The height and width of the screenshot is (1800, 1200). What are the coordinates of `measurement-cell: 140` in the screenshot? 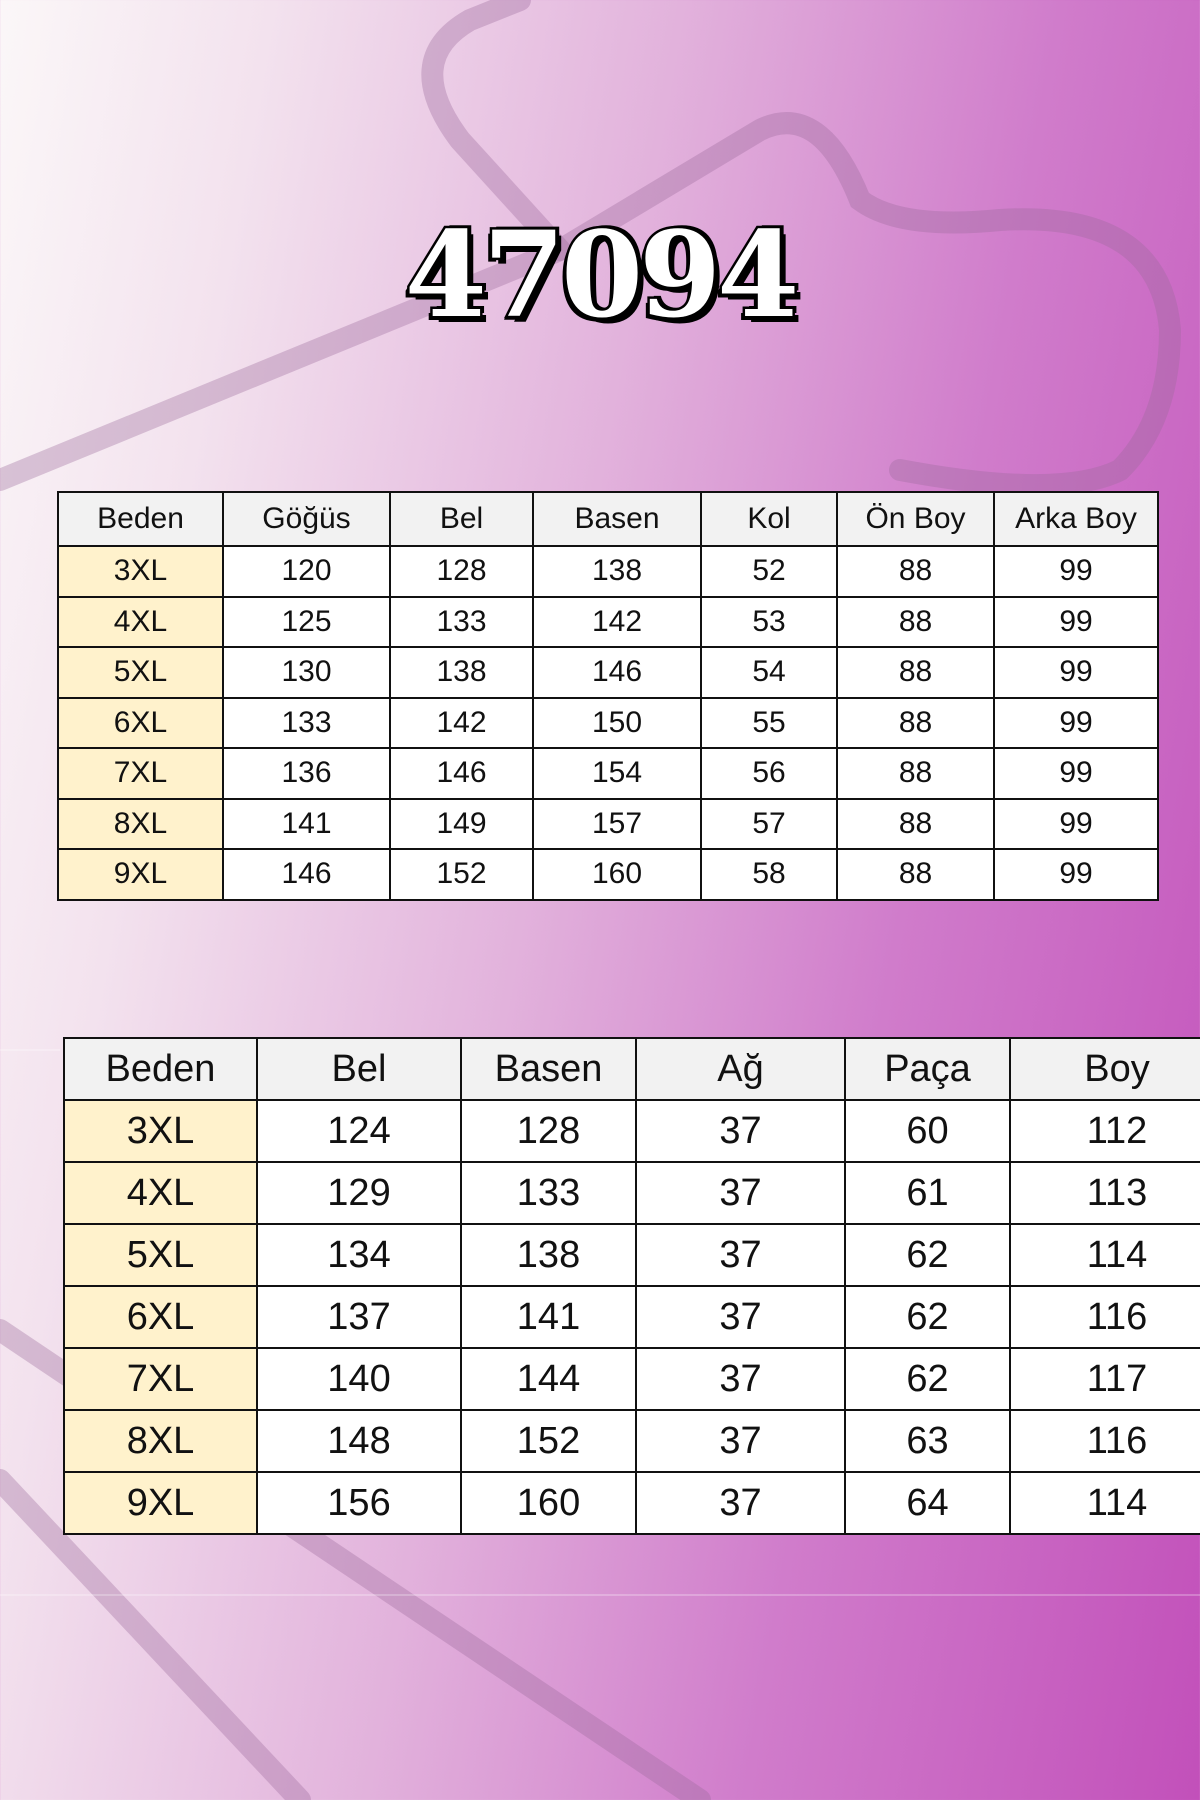 It's located at (359, 1379).